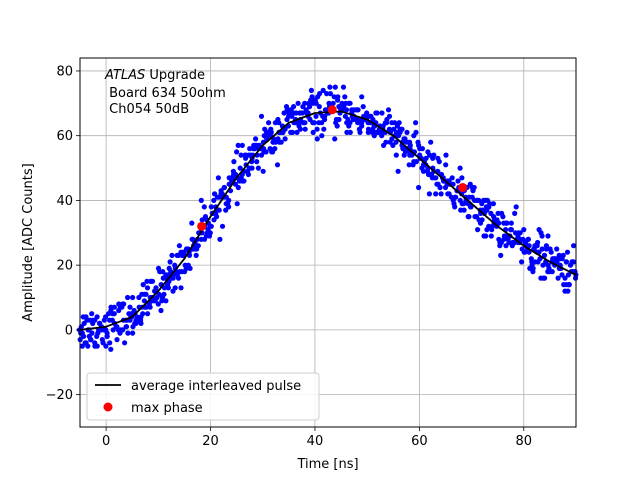  What do you see at coordinates (167, 408) in the screenshot?
I see `legend-entry-max-phase: max phase` at bounding box center [167, 408].